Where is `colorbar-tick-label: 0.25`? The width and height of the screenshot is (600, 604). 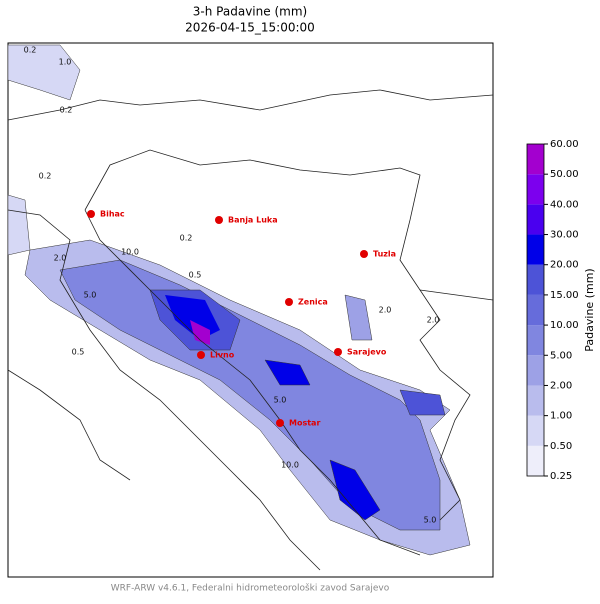
colorbar-tick-label: 0.25 is located at coordinates (561, 476).